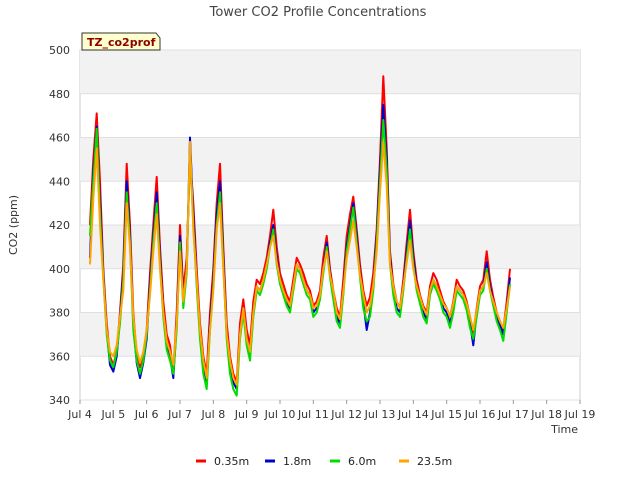 This screenshot has height=480, width=640. What do you see at coordinates (59, 269) in the screenshot?
I see `y-tick-label: 400` at bounding box center [59, 269].